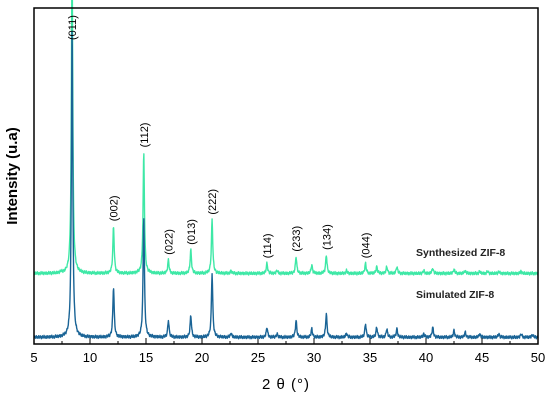 The height and width of the screenshot is (402, 550). Describe the element at coordinates (286, 384) in the screenshot. I see `x-axis-label: 2 θ (°)` at that location.